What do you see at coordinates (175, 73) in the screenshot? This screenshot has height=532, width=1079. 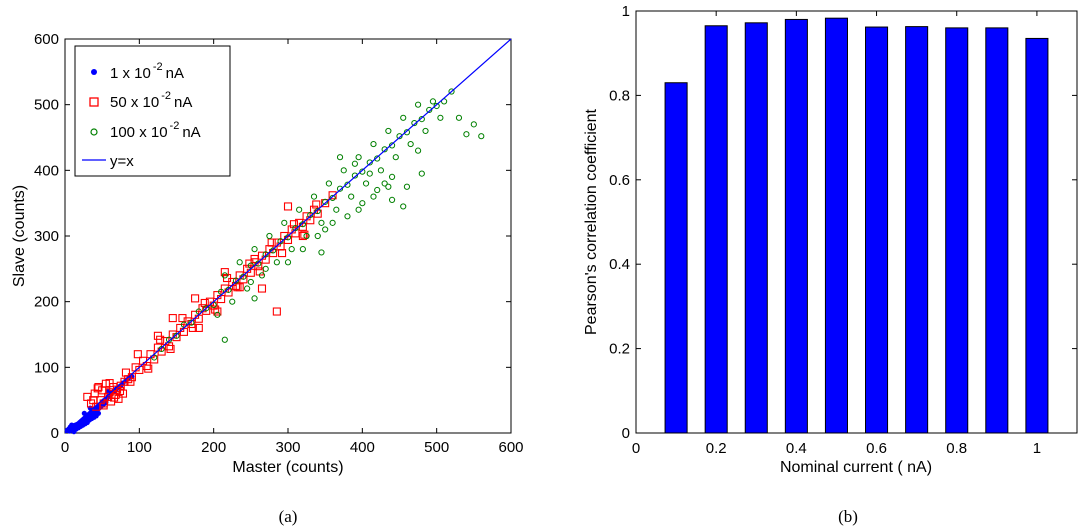 I see `legend-entry-1-unit: nA` at bounding box center [175, 73].